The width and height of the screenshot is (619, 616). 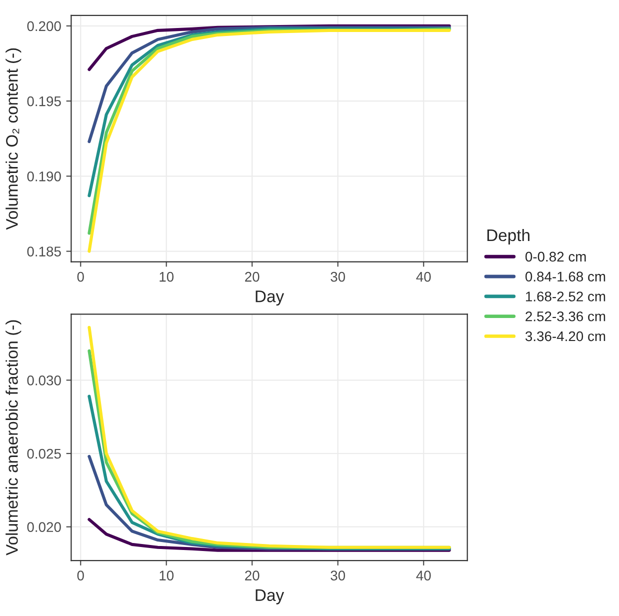 What do you see at coordinates (566, 297) in the screenshot?
I see `legend-label: 1.68-2.52 cm` at bounding box center [566, 297].